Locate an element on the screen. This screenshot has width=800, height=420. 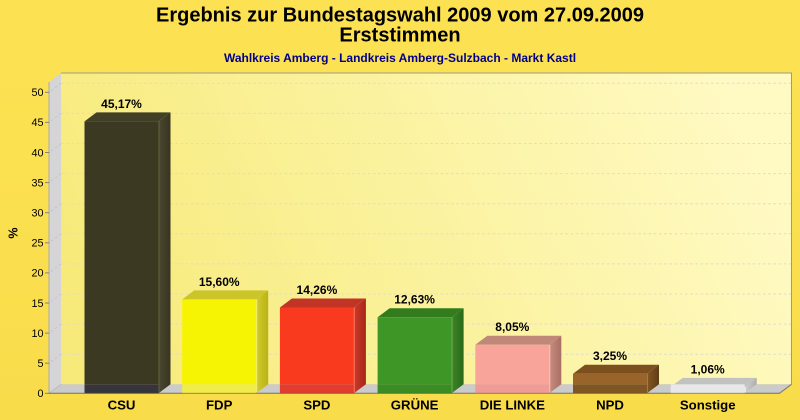
svg-text: 25 is located at coordinates (37, 244).